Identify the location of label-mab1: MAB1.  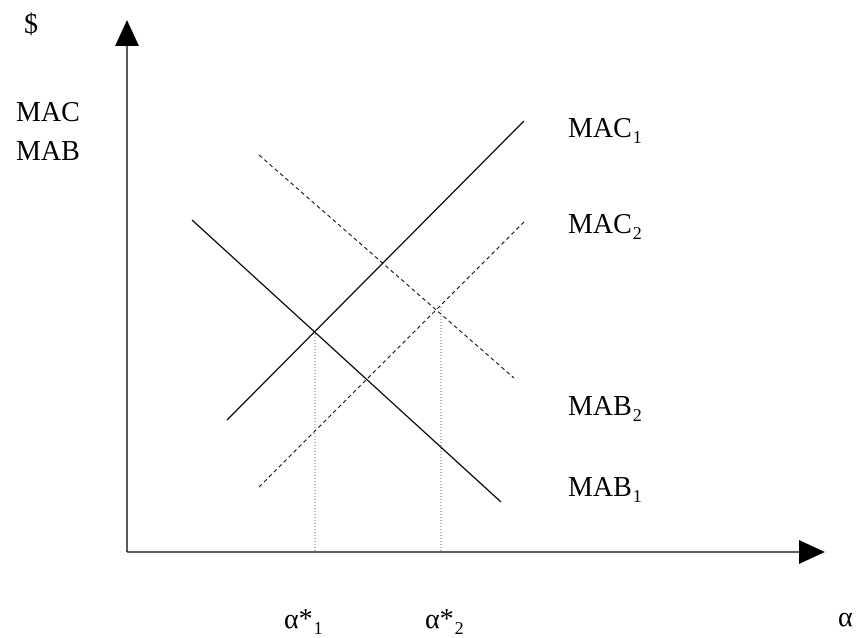
(605, 489).